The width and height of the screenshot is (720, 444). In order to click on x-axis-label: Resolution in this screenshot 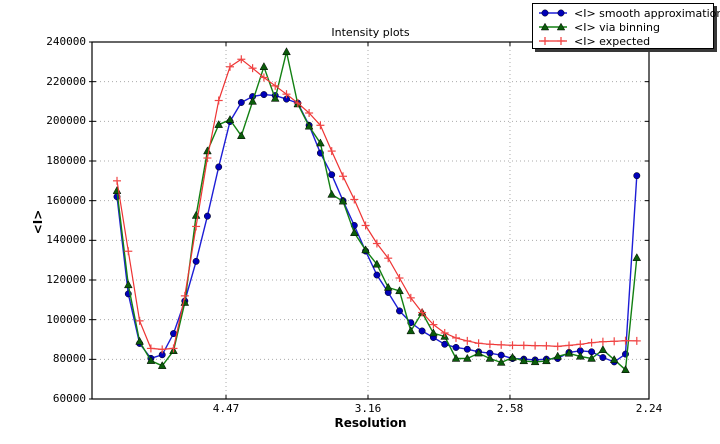, I will do `click(370, 423)`.